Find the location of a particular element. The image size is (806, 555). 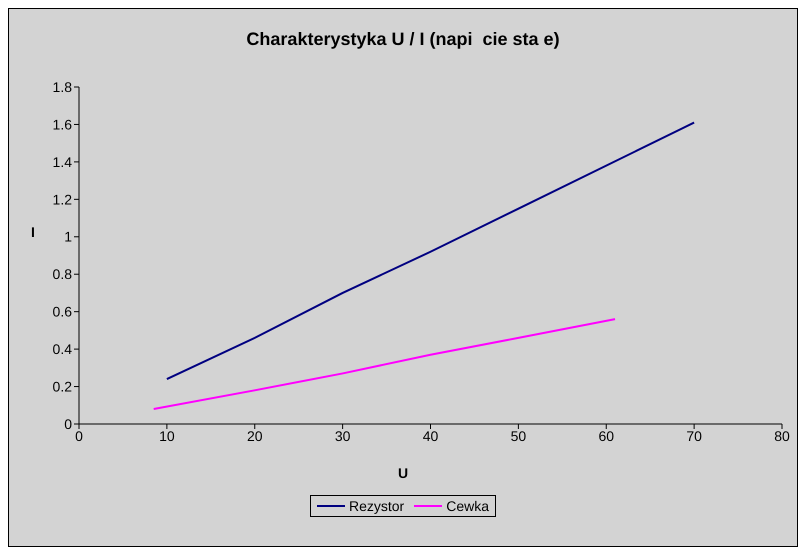

y-tick-label: 1 is located at coordinates (68, 236).